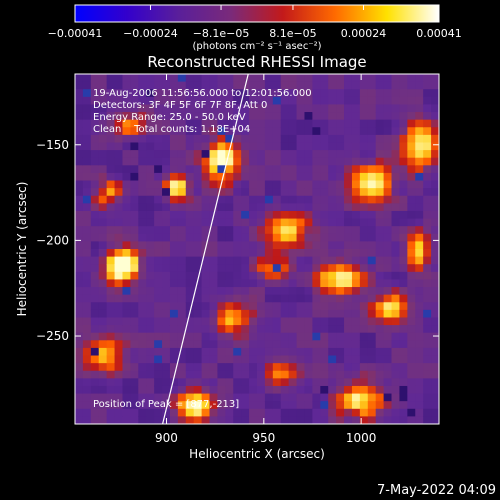  Describe the element at coordinates (205, 249) in the screenshot. I see `solar-limb-line` at that location.